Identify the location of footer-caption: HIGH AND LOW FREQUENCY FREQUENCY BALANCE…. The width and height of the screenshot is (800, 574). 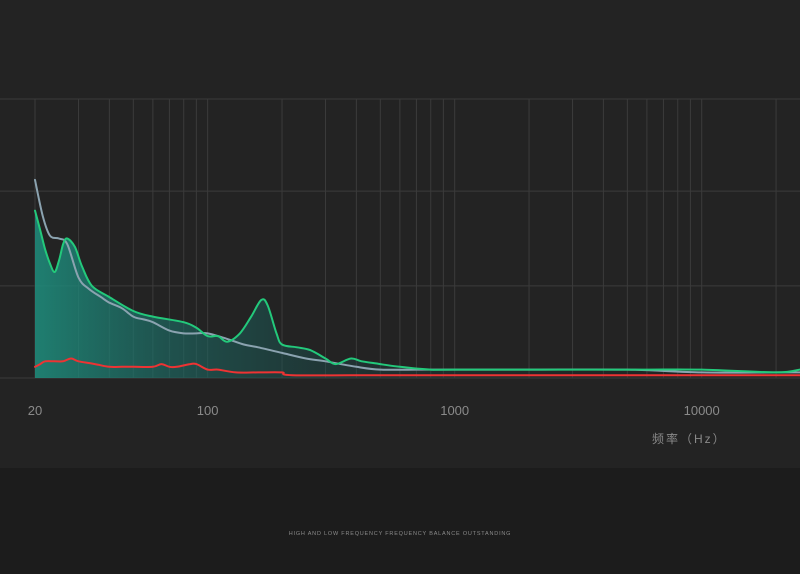
(400, 534).